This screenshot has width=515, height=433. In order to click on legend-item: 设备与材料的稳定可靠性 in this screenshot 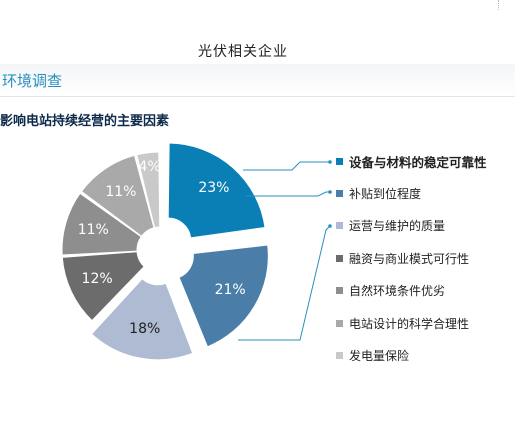, I will do `click(411, 161)`.